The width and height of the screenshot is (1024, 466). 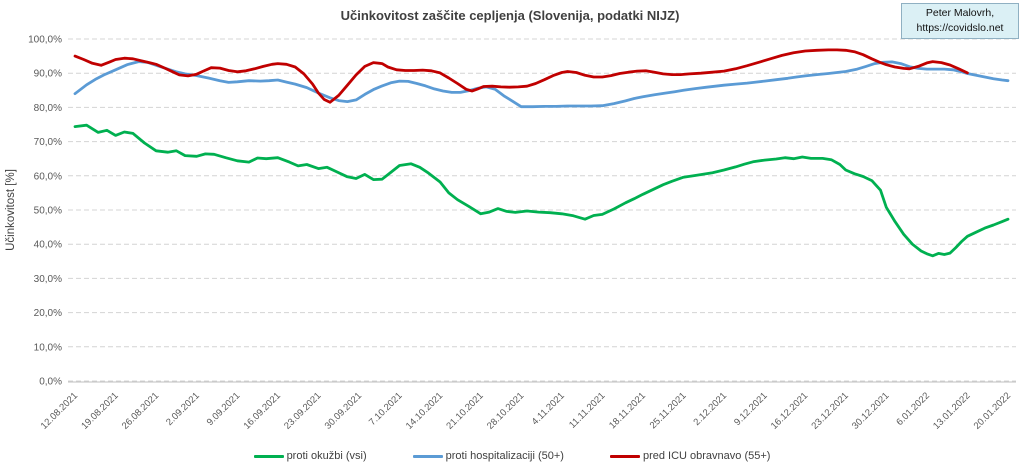 I want to click on x-tick-label: 28.10.2021, so click(x=505, y=410).